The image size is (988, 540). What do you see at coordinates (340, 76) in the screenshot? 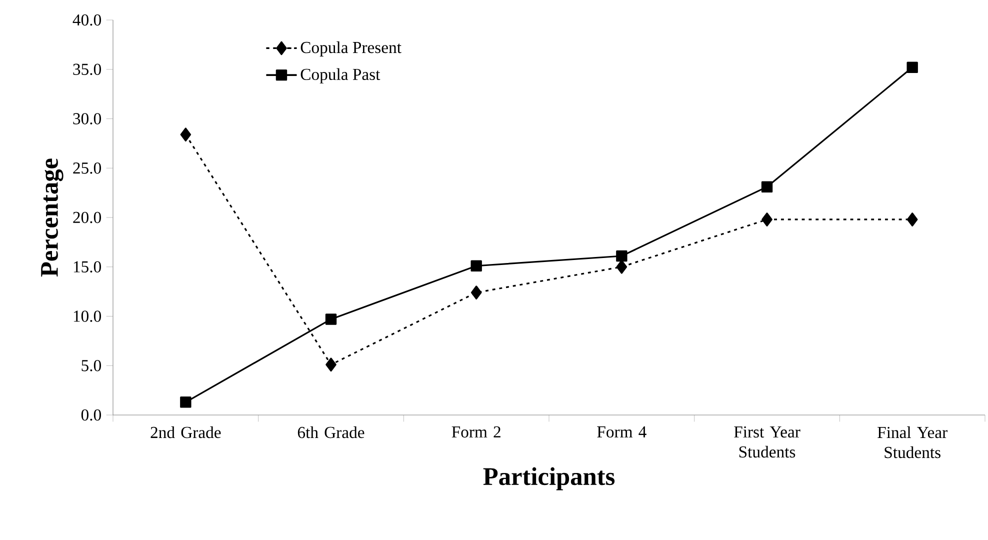
I see `legend-label: Copula Past` at bounding box center [340, 76].